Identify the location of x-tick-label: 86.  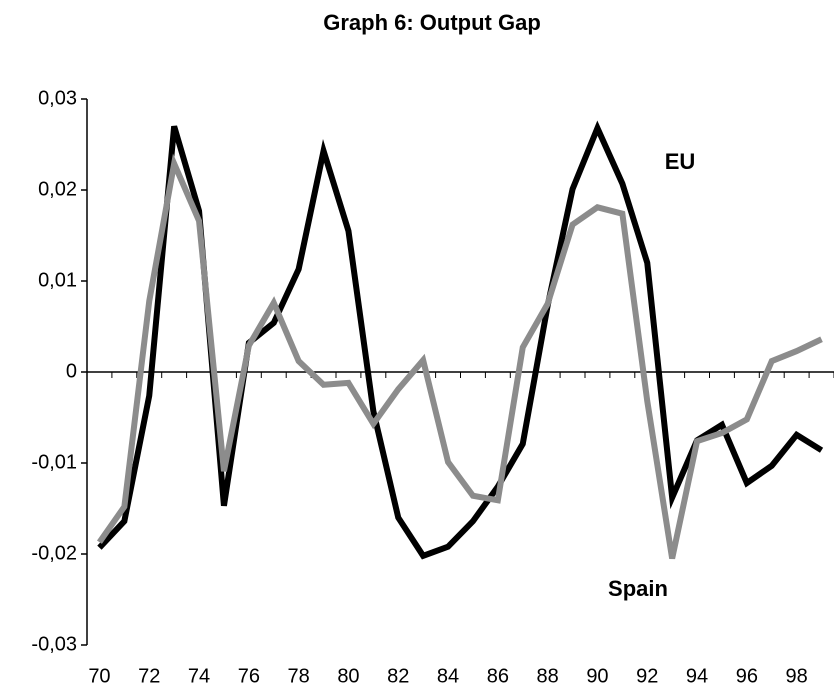
(498, 676).